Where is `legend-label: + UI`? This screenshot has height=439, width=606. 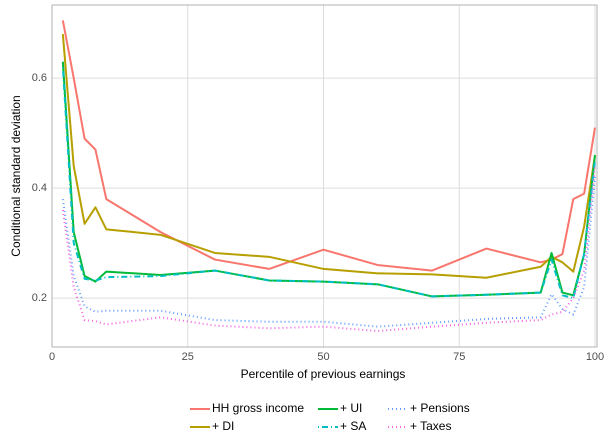
legend-label: + UI is located at coordinates (351, 408).